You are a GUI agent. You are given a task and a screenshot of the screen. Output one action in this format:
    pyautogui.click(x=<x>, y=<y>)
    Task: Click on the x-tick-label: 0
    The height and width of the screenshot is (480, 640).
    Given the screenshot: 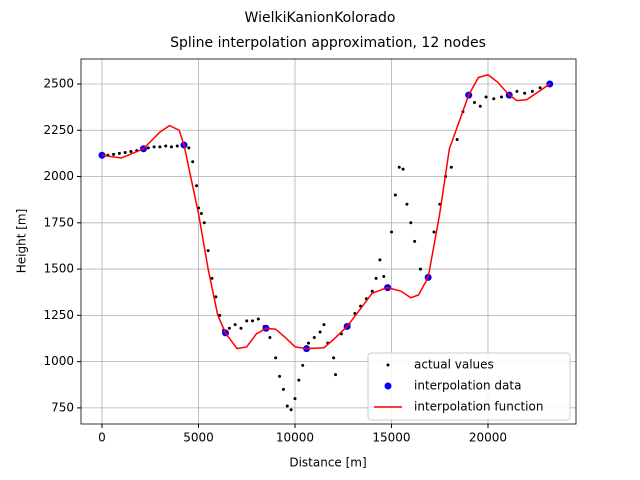 What is the action you would take?
    pyautogui.click(x=102, y=438)
    